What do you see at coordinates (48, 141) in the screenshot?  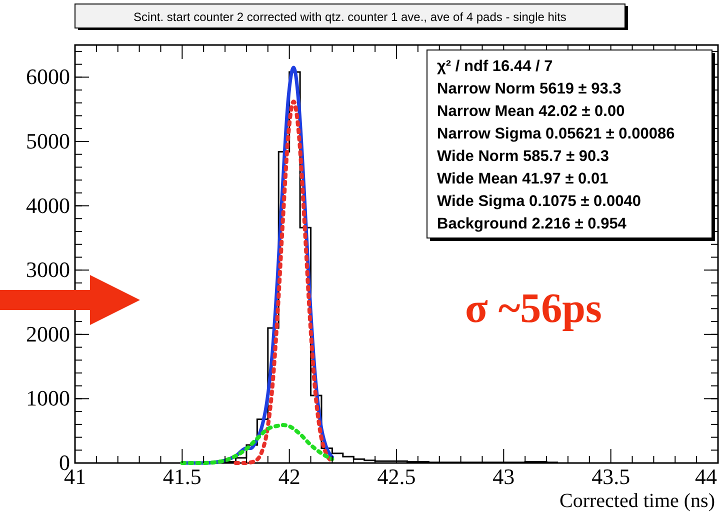 I see `y-tick-label: 5000` at bounding box center [48, 141].